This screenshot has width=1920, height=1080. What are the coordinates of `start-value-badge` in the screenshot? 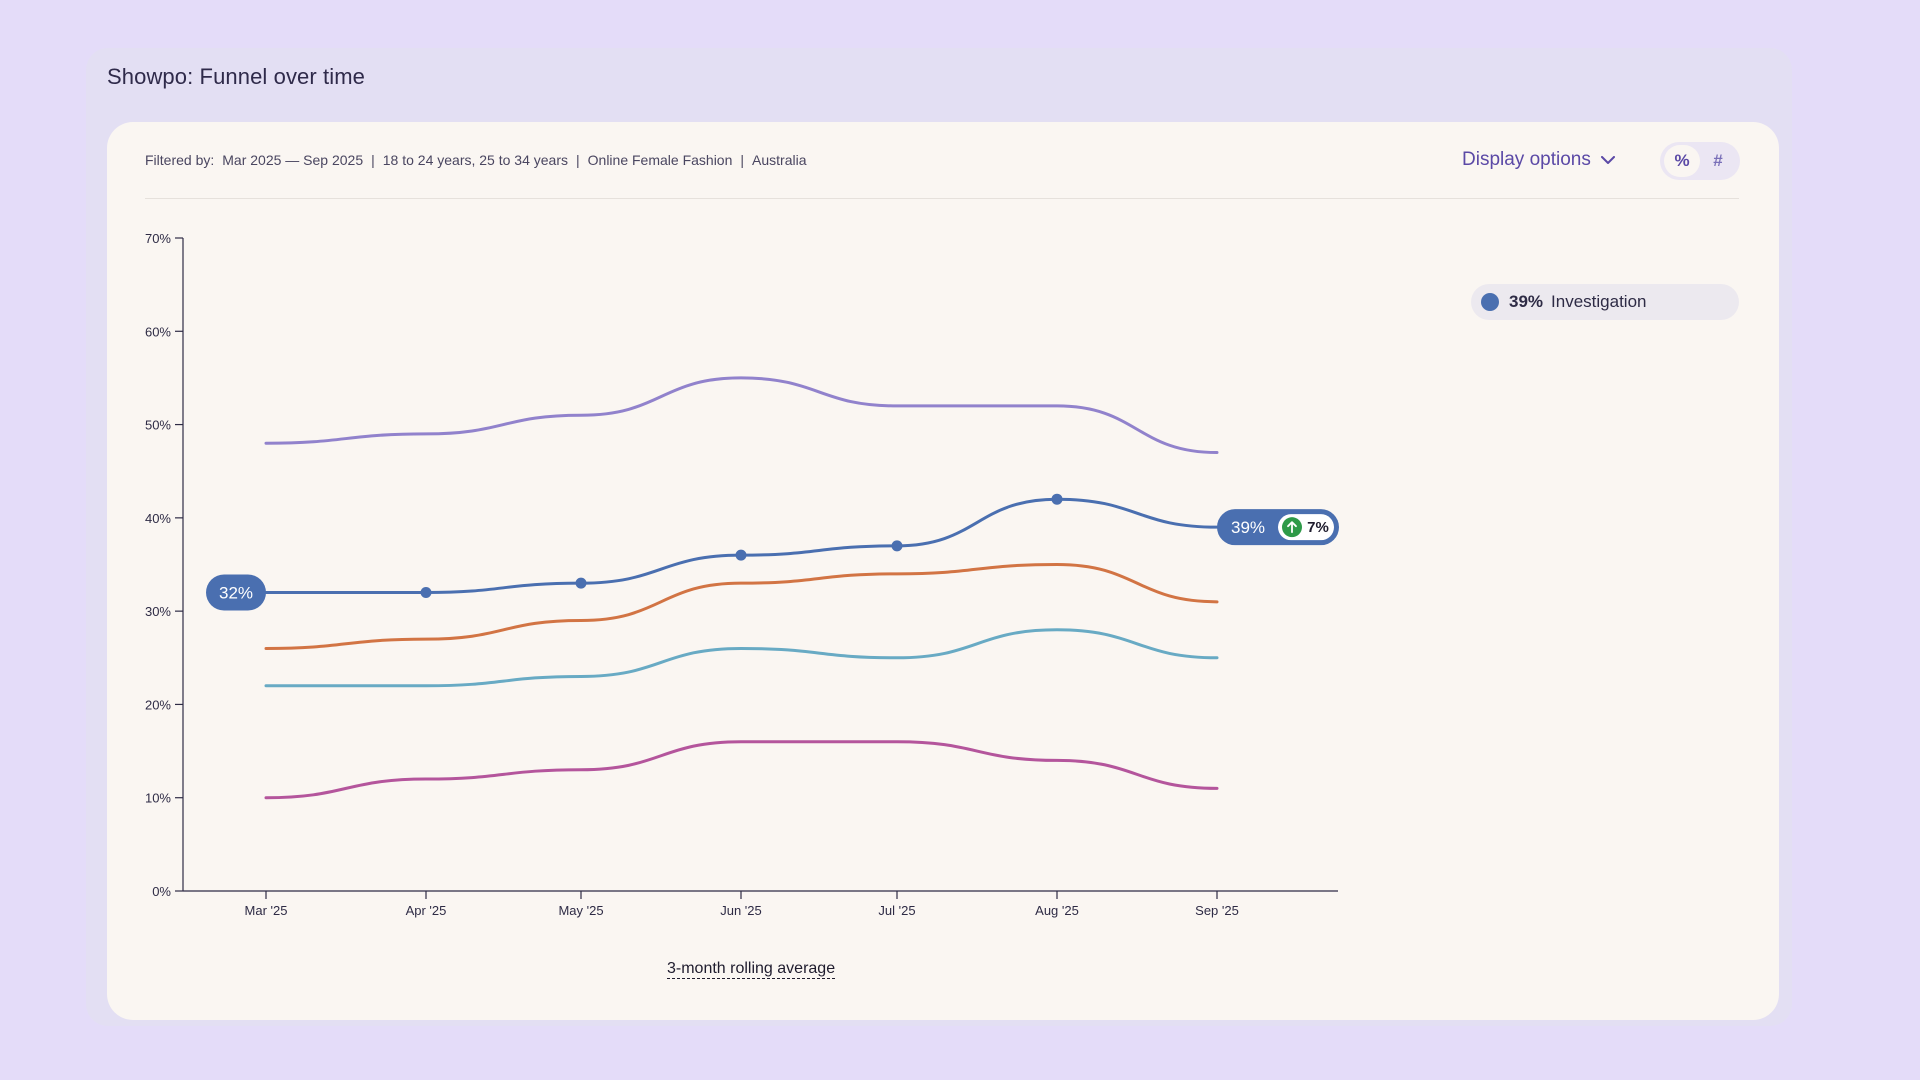 It's located at (236, 592).